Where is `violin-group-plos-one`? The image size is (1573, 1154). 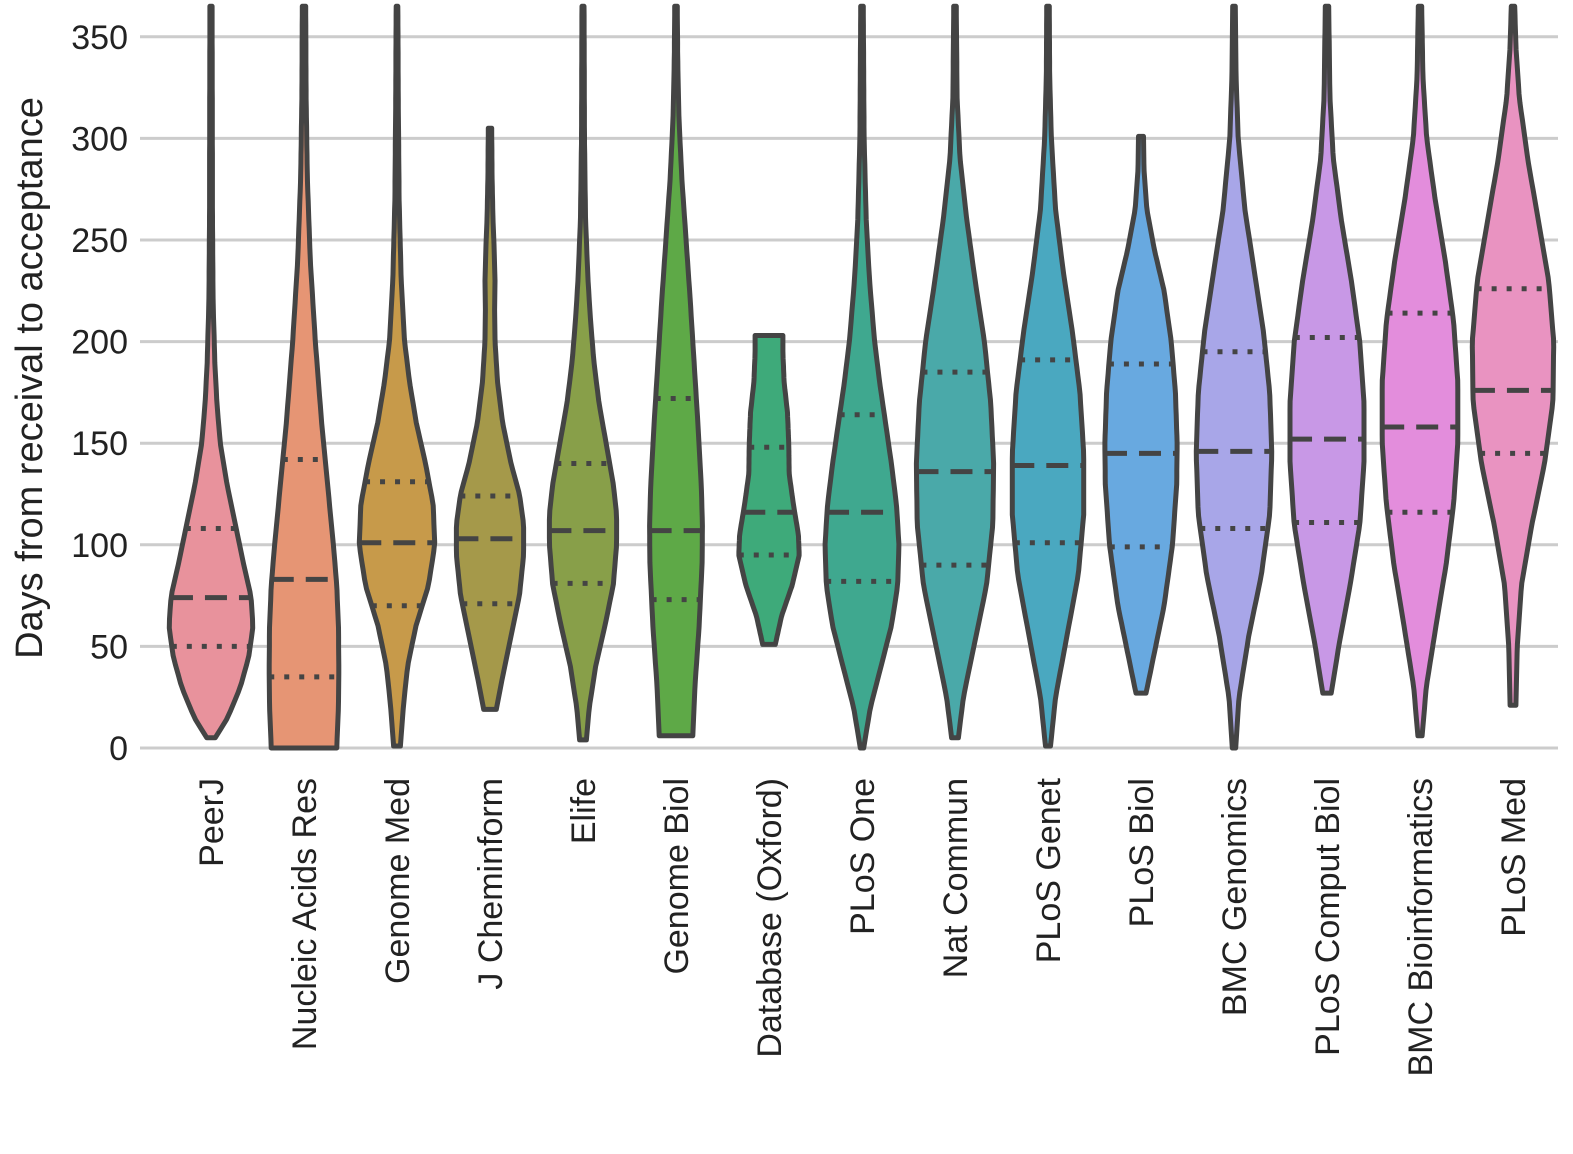 violin-group-plos-one is located at coordinates (862, 377).